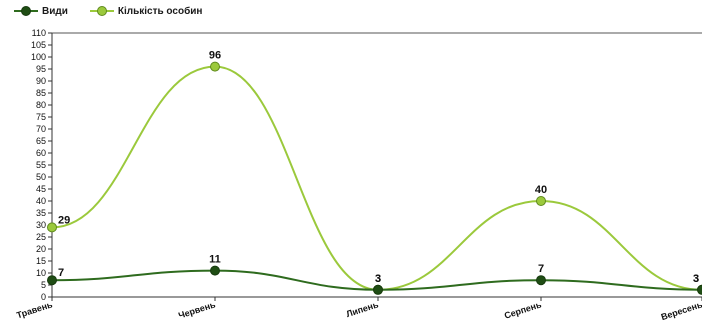 The height and width of the screenshot is (320, 702). Describe the element at coordinates (26, 11) in the screenshot. I see `legend-marker-species-icon` at that location.